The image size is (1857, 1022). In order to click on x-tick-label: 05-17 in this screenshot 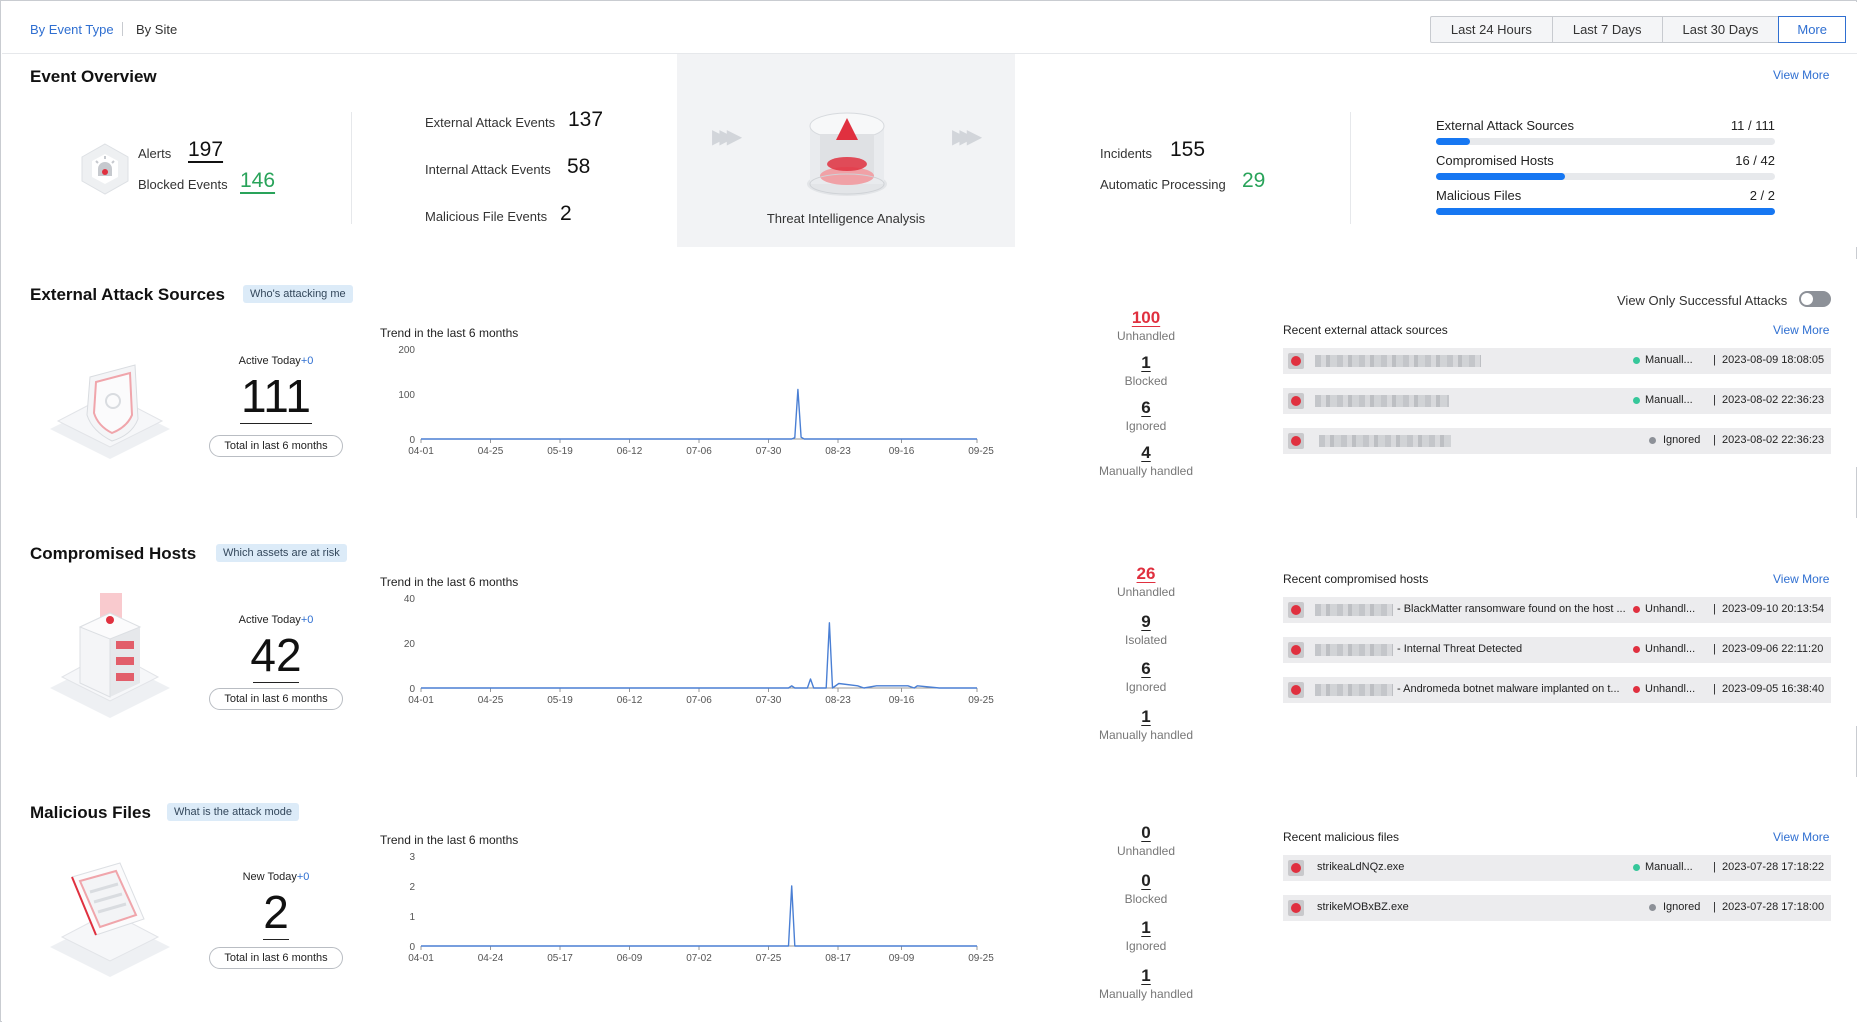, I will do `click(560, 958)`.